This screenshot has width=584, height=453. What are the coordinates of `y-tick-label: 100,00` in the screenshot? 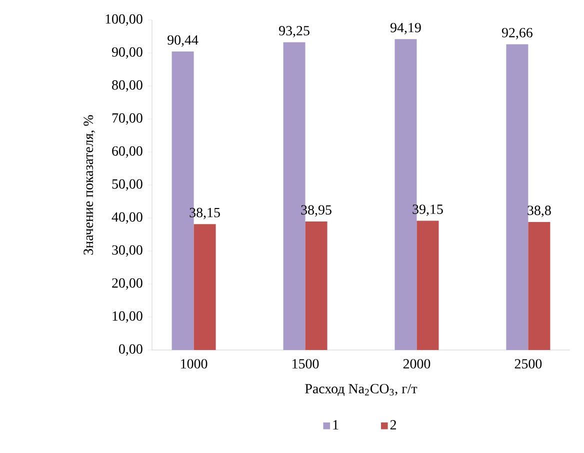 It's located at (124, 20).